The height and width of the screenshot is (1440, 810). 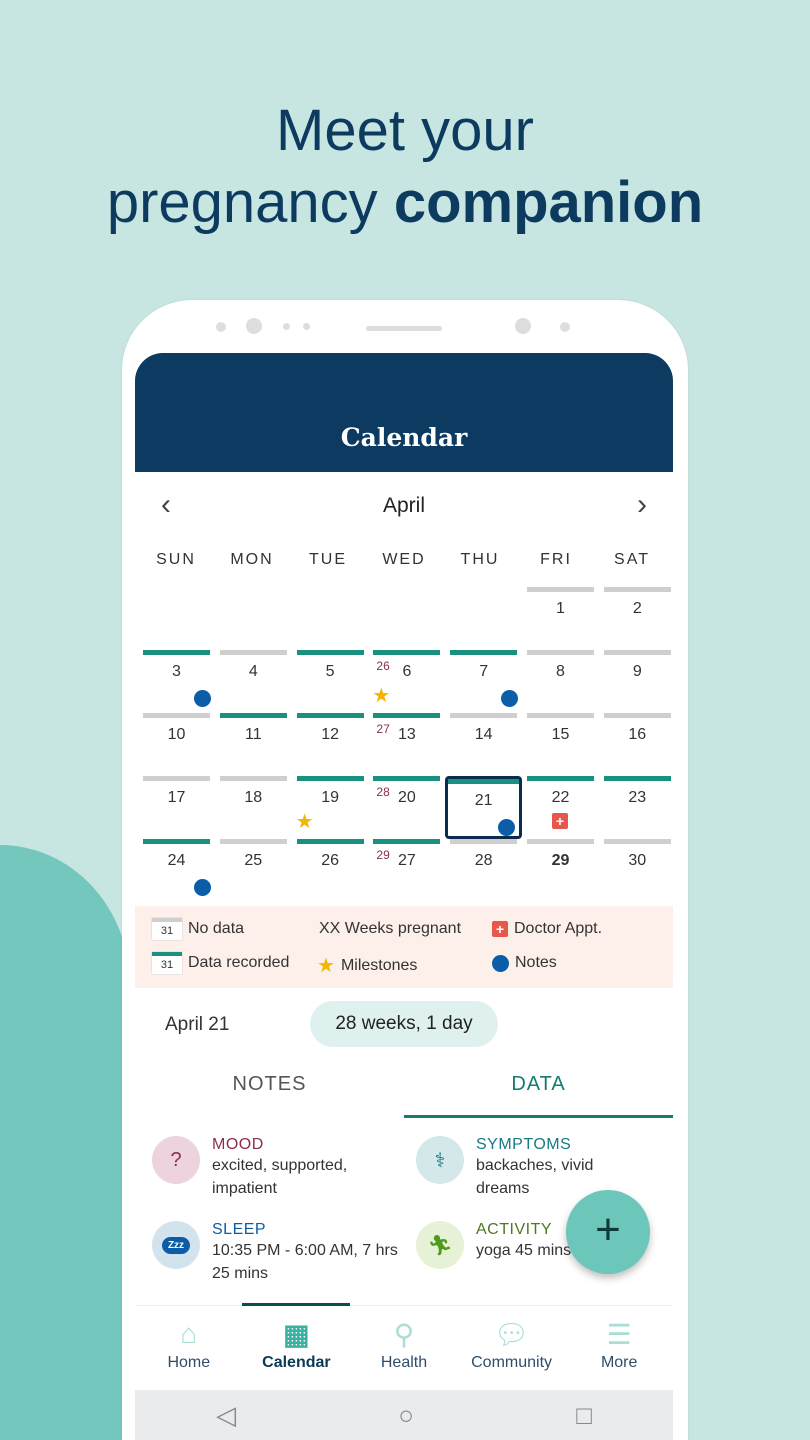 What do you see at coordinates (560, 870) in the screenshot?
I see `calendar-day: 29` at bounding box center [560, 870].